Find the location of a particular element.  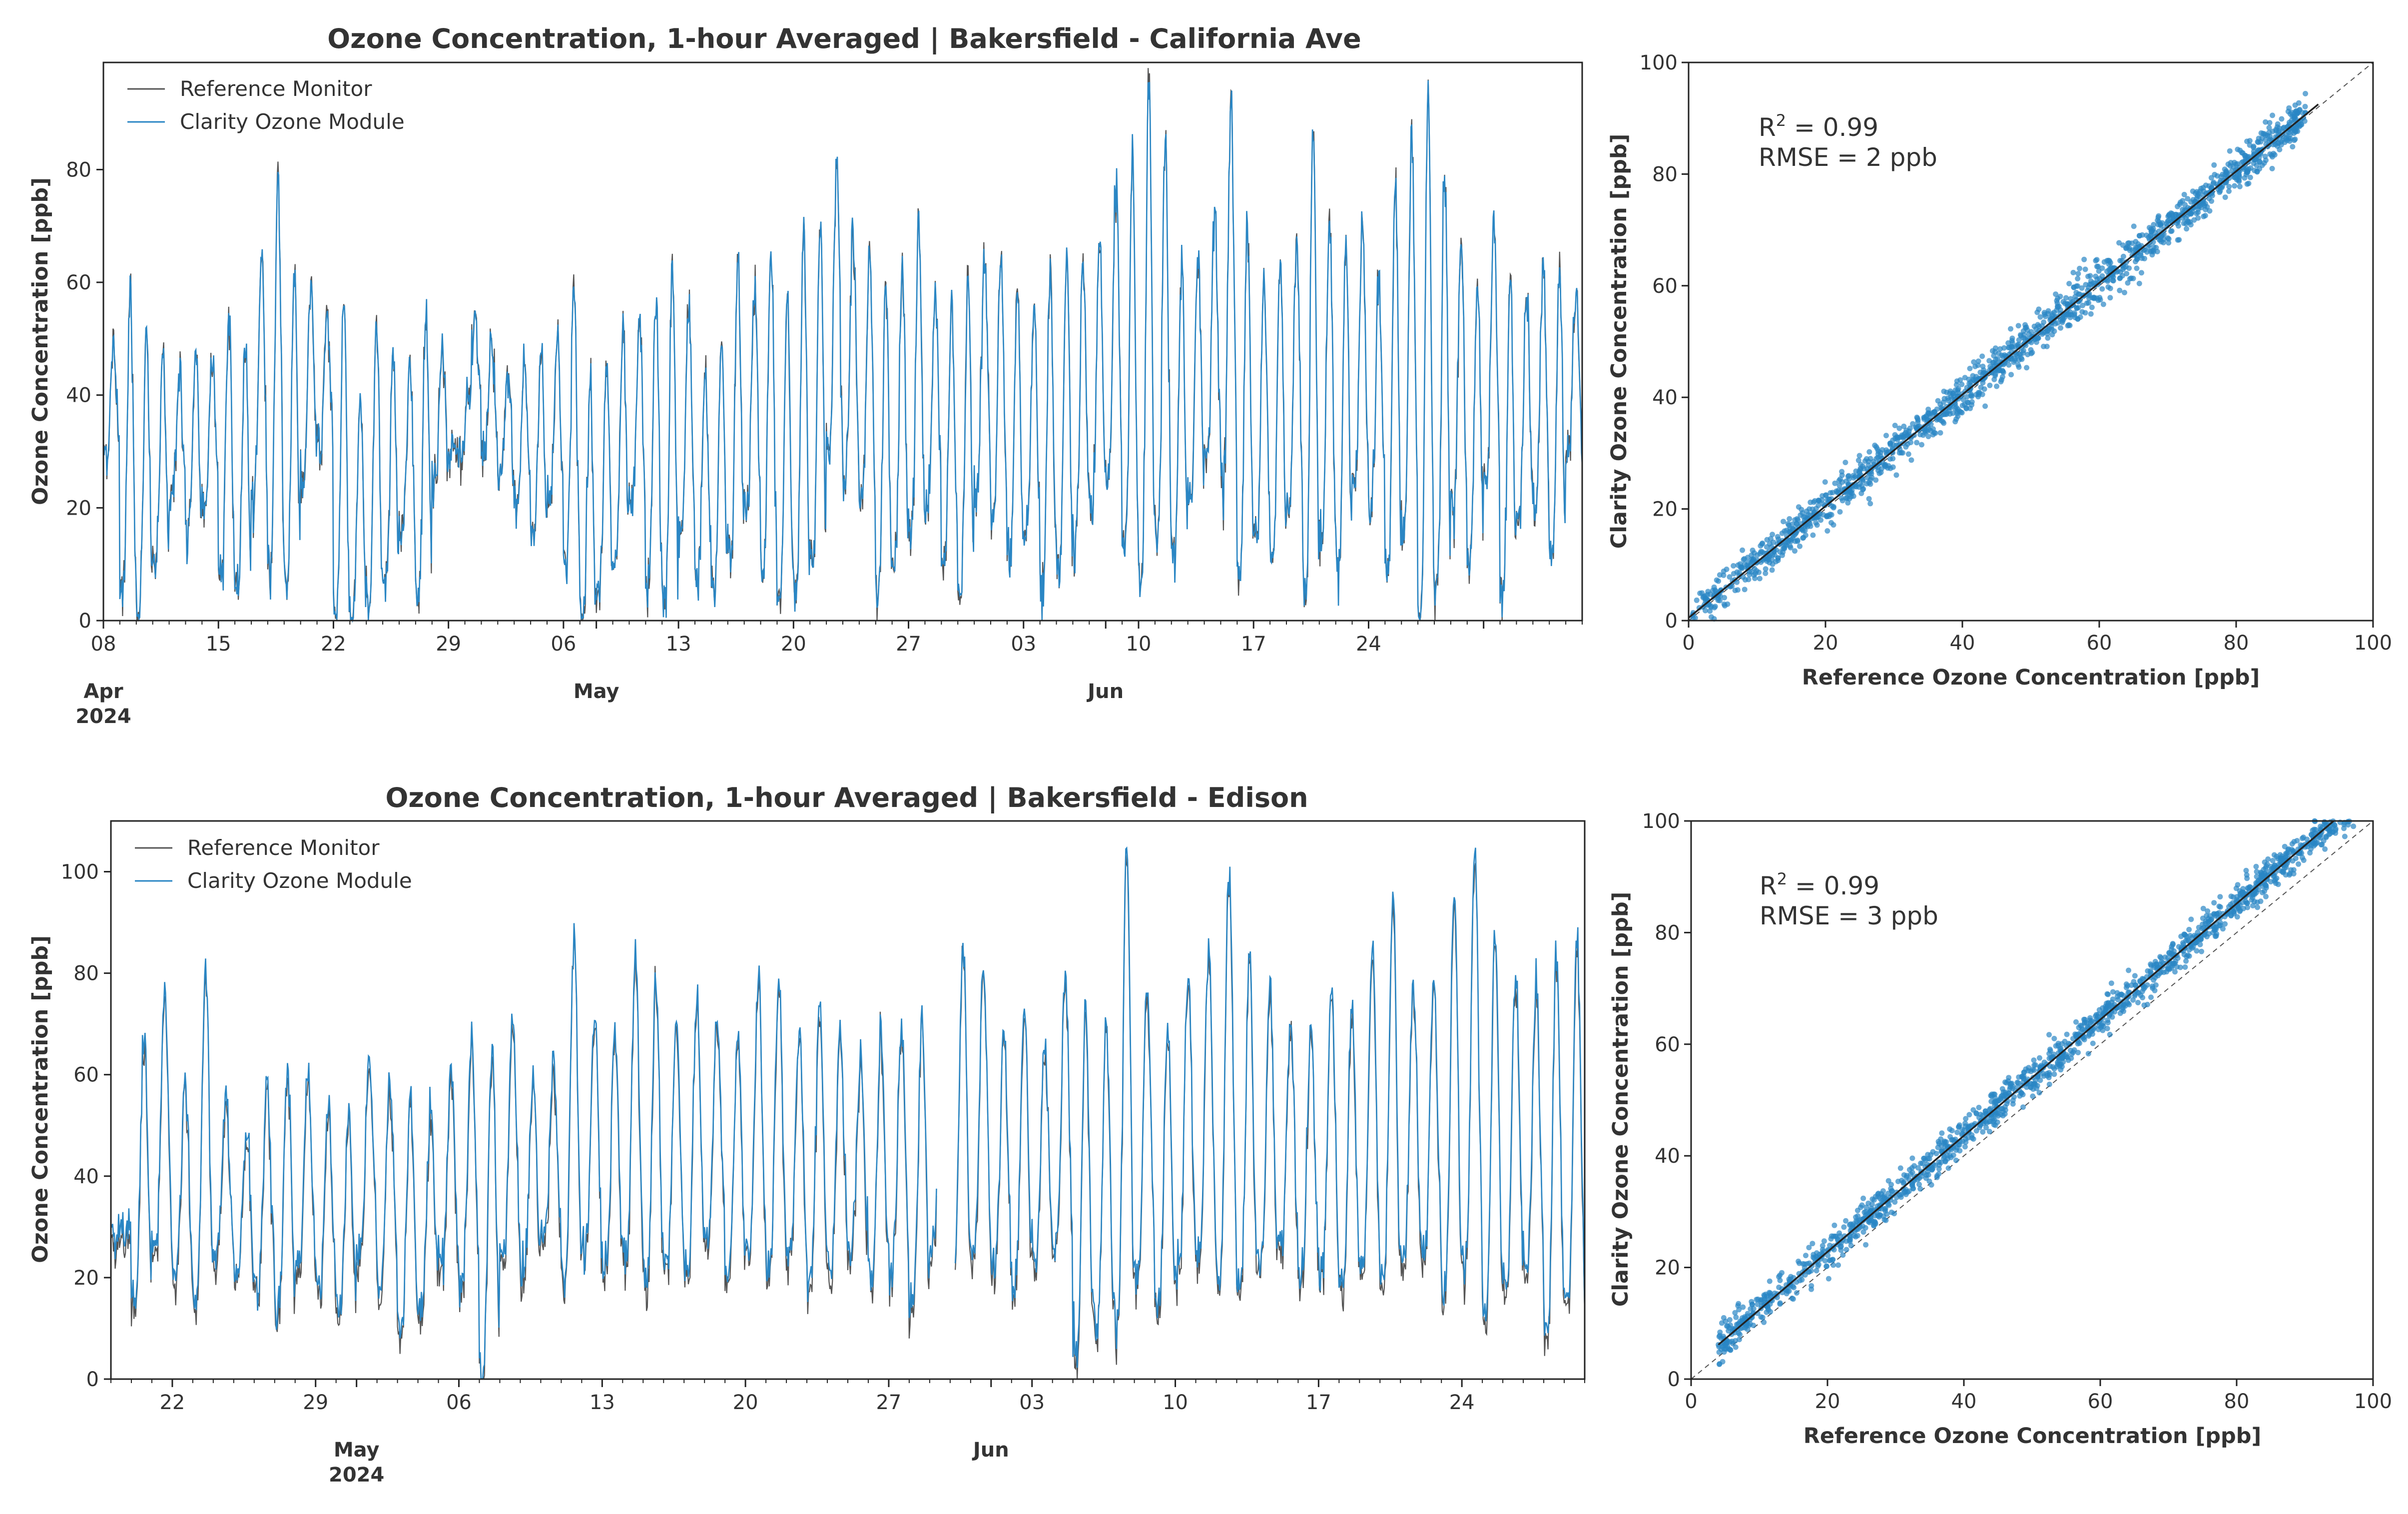

scatter-xtick-label: 0 is located at coordinates (1691, 1402).